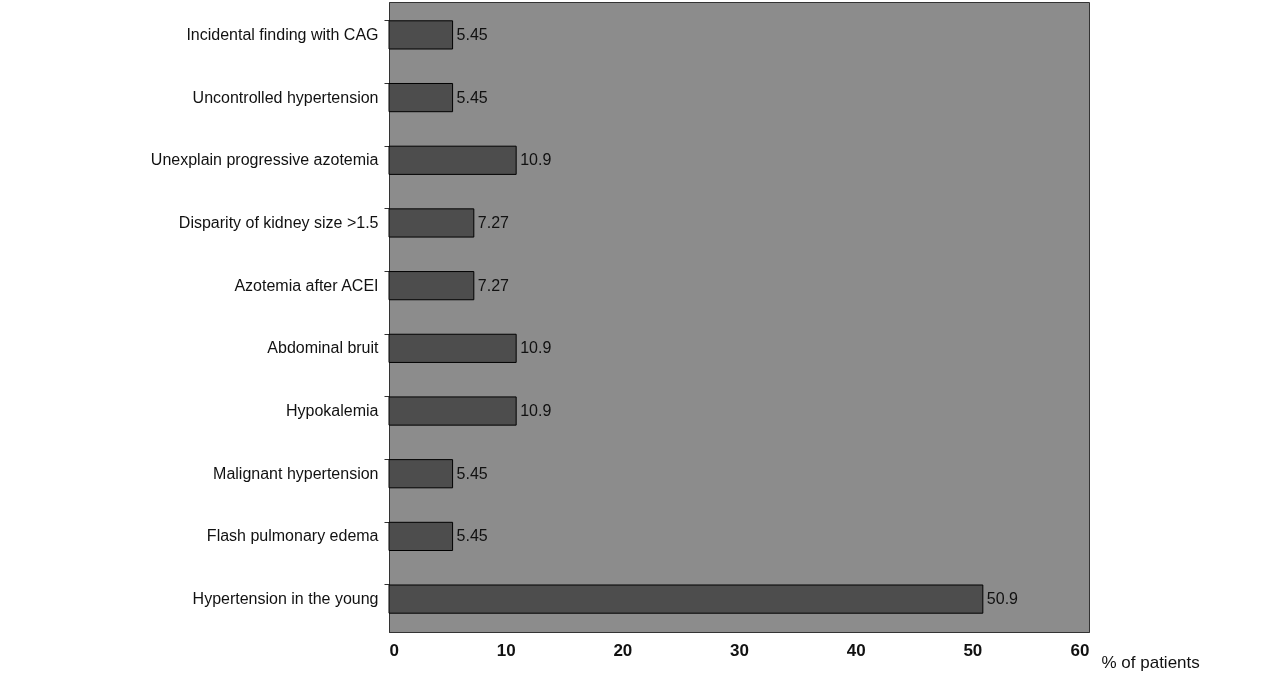 The height and width of the screenshot is (696, 1275). I want to click on y-tick-label: Malignant hypertension, so click(296, 473).